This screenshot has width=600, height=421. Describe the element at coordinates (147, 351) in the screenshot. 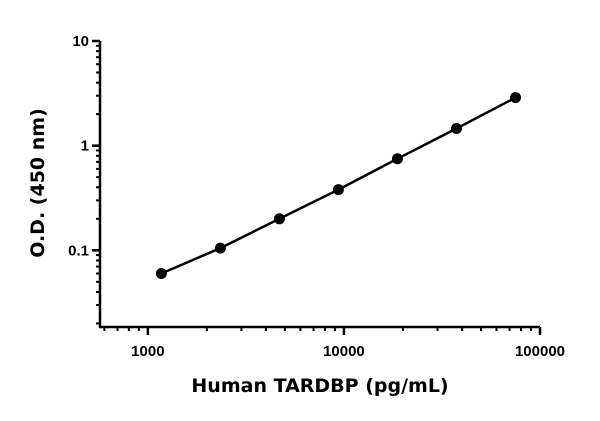

I see `x-tick-label: 1000` at that location.